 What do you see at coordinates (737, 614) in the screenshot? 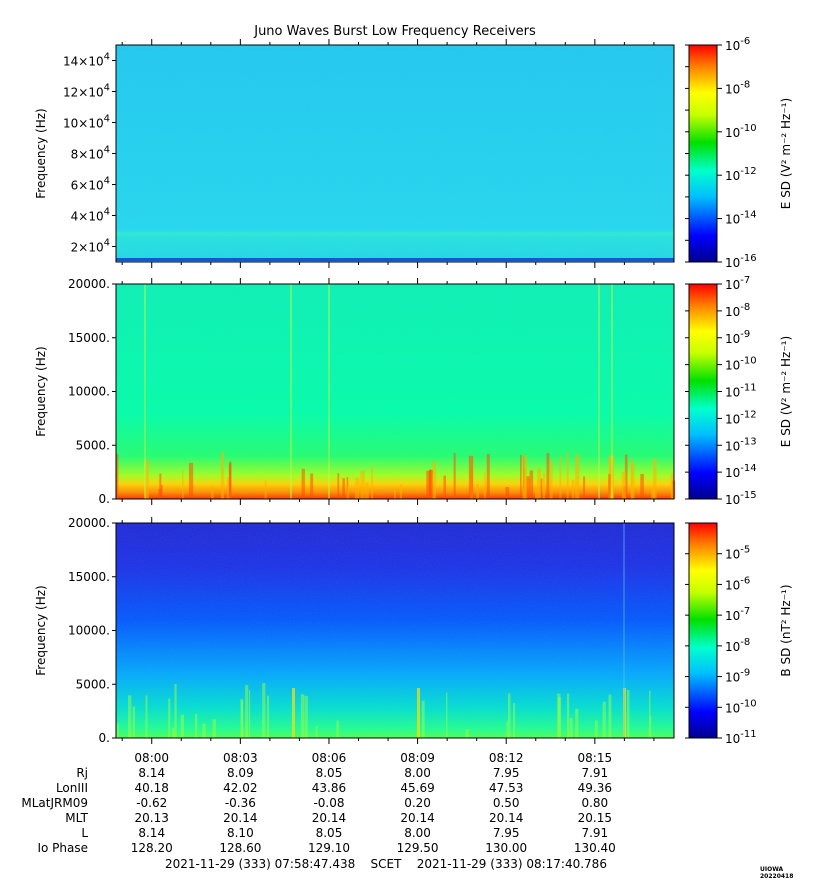
I see `colorbar-tick-label: 10⁻⁷` at bounding box center [737, 614].